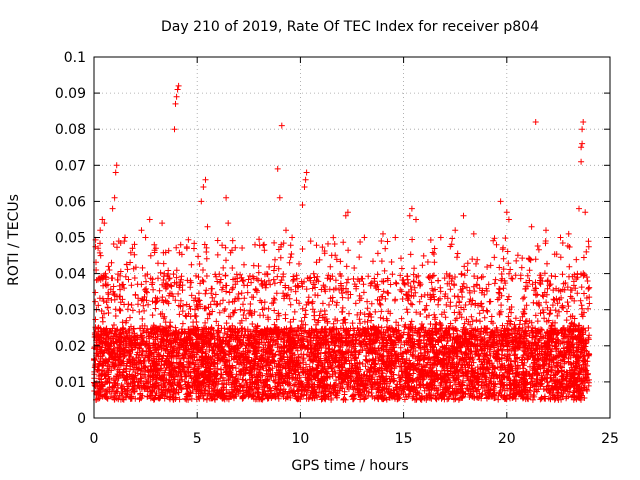 The image size is (640, 480). What do you see at coordinates (70, 202) in the screenshot?
I see `y-tick-label: 0.06` at bounding box center [70, 202].